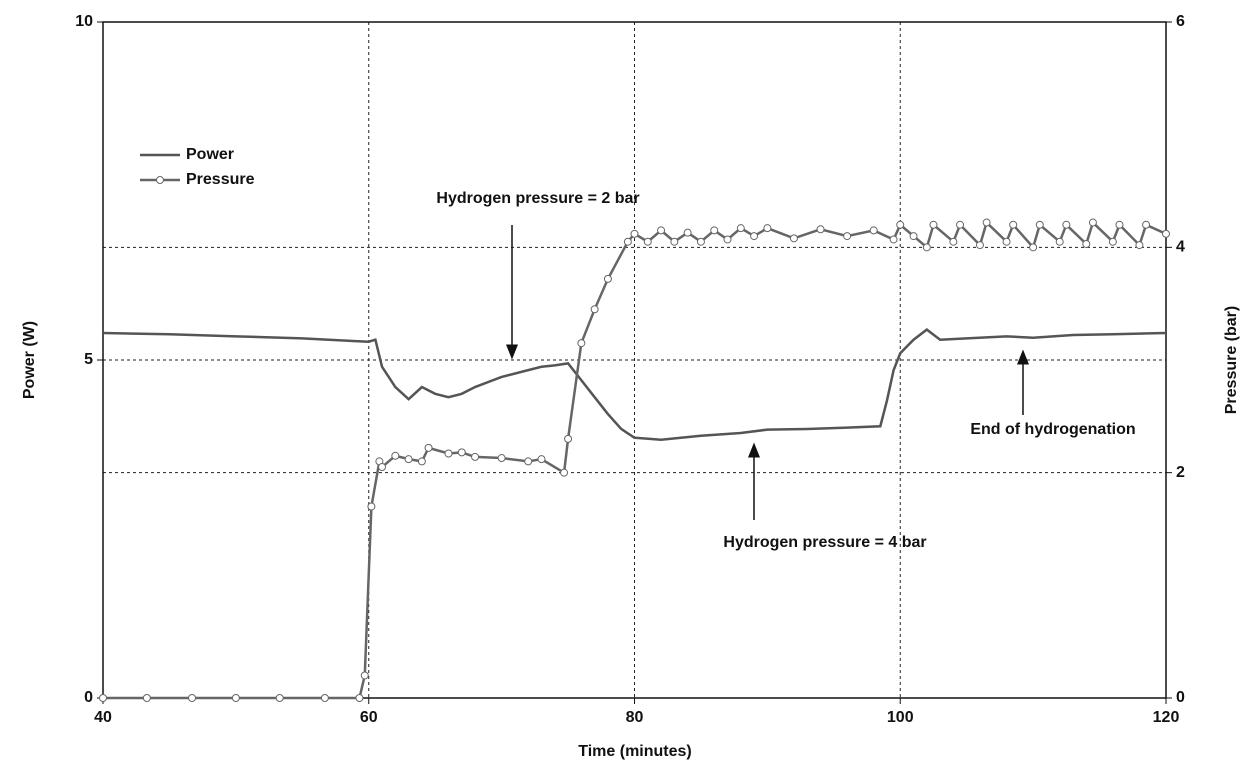 The image size is (1247, 769). I want to click on legend-label: Power, so click(210, 154).